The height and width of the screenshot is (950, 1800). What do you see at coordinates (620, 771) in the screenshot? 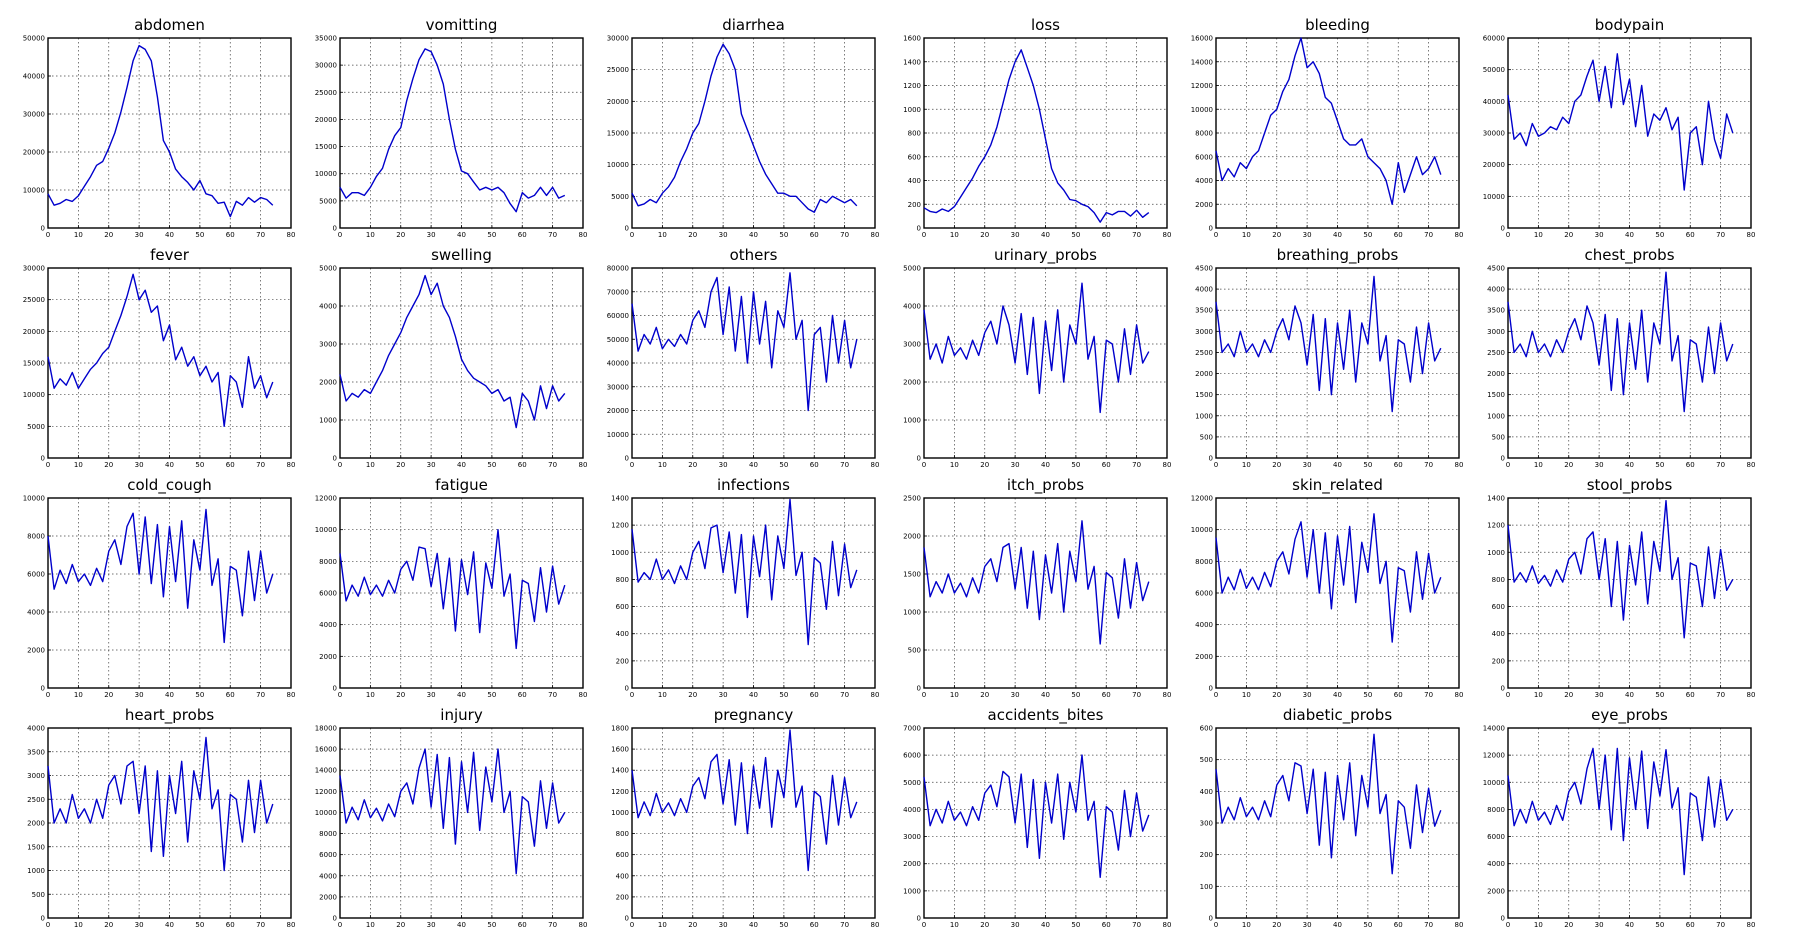
I see `y-tick-label: 1400` at bounding box center [620, 771].